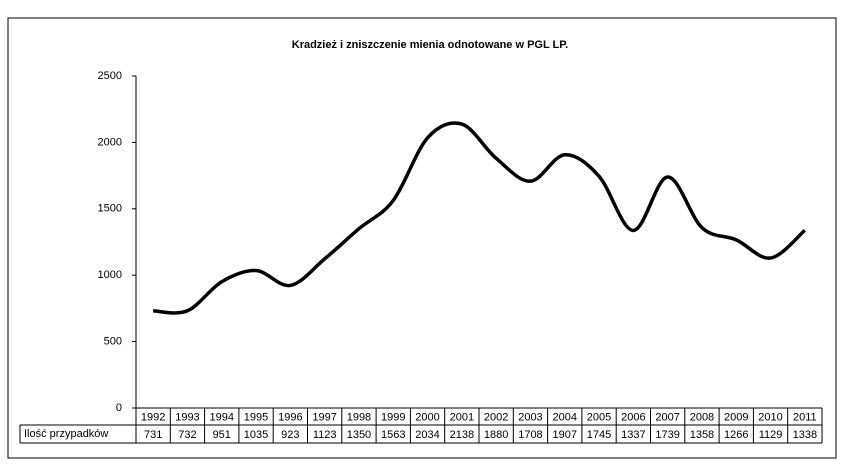  What do you see at coordinates (771, 435) in the screenshot?
I see `value-label: 1129` at bounding box center [771, 435].